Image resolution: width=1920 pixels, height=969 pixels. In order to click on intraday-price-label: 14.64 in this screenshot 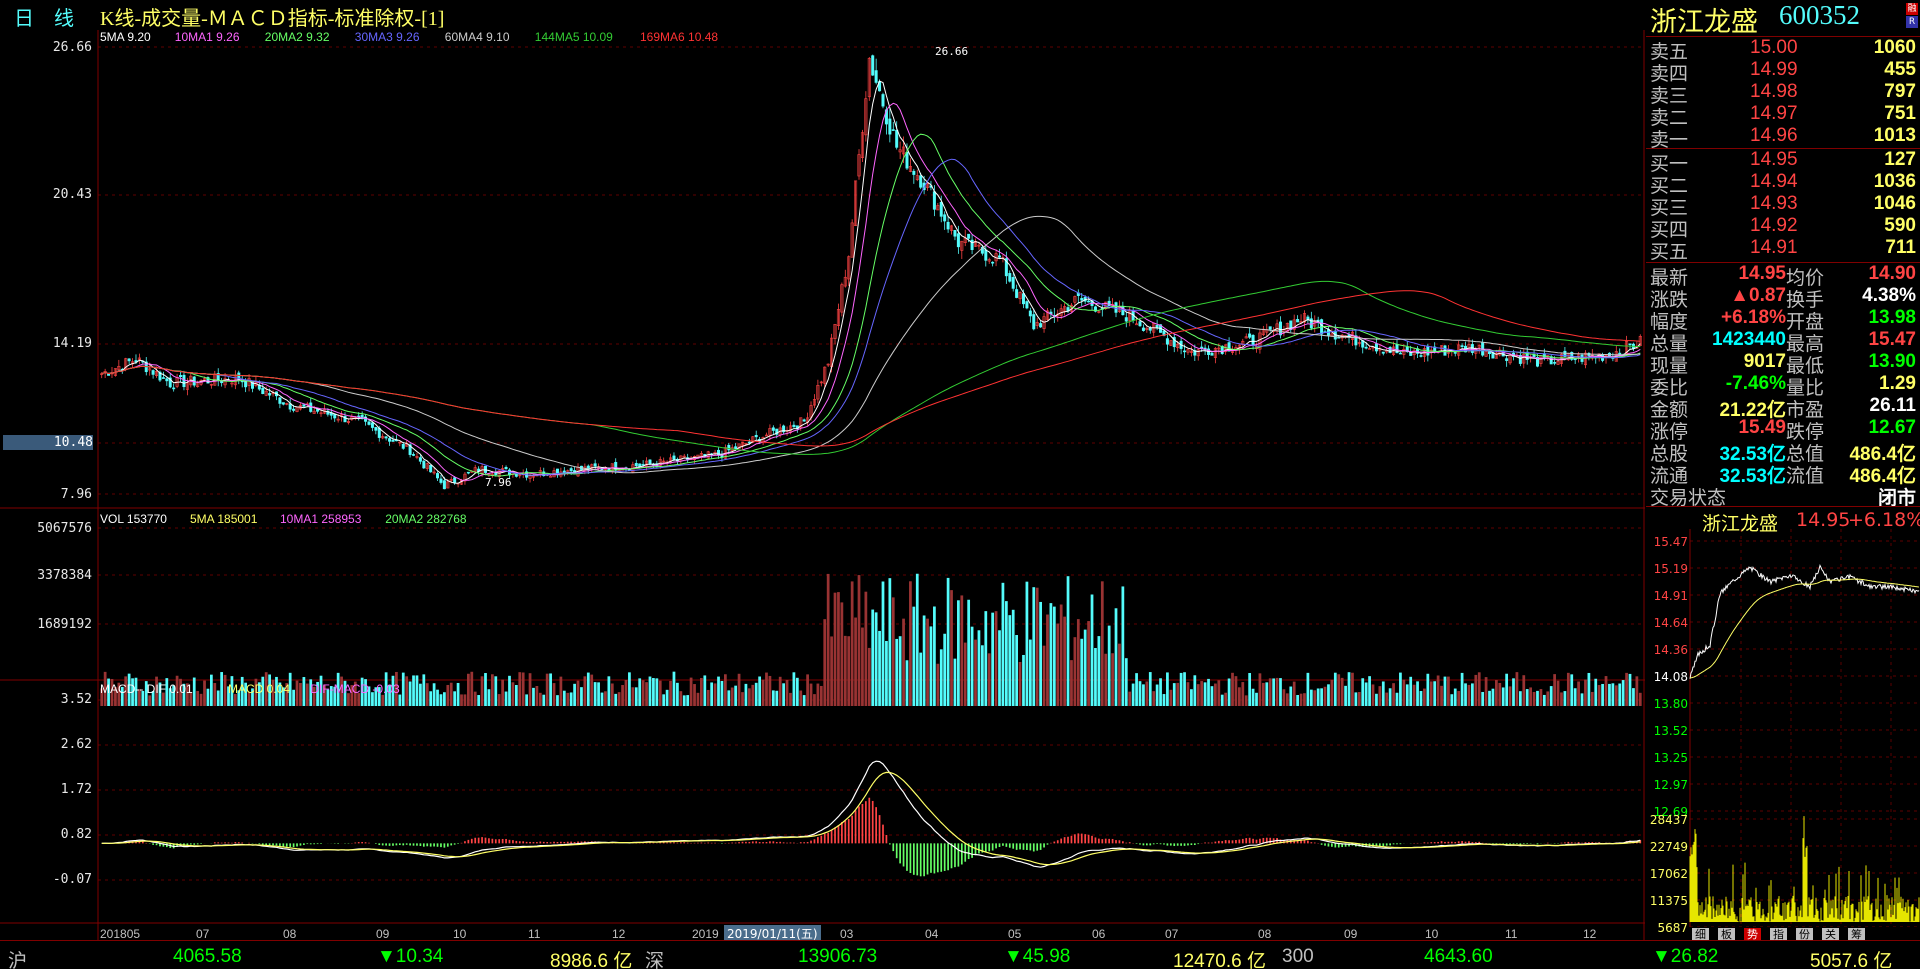, I will do `click(1670, 623)`.